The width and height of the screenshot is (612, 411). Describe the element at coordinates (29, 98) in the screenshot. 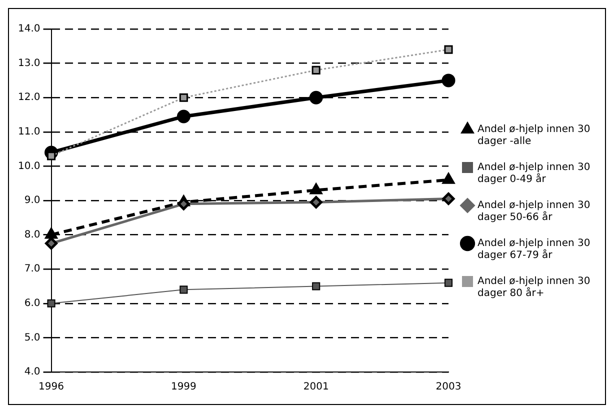

I see `y-tick-label: 12.0` at that location.